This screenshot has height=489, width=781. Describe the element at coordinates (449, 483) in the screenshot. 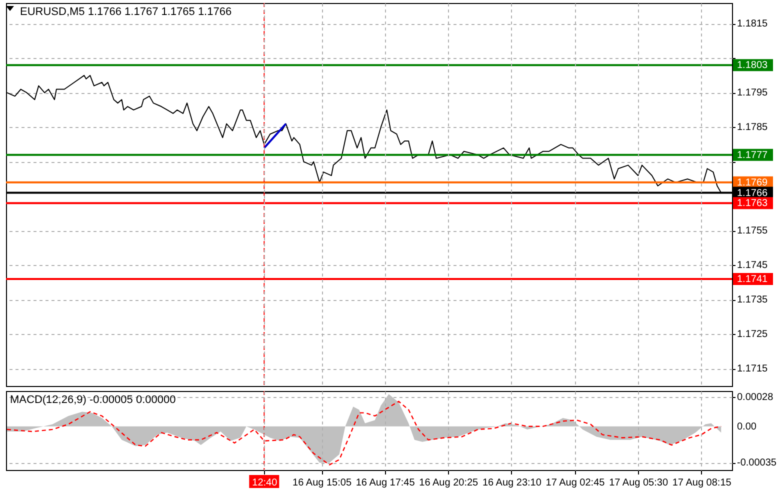

I see `x-tick-label: 16 Aug 20:25` at that location.